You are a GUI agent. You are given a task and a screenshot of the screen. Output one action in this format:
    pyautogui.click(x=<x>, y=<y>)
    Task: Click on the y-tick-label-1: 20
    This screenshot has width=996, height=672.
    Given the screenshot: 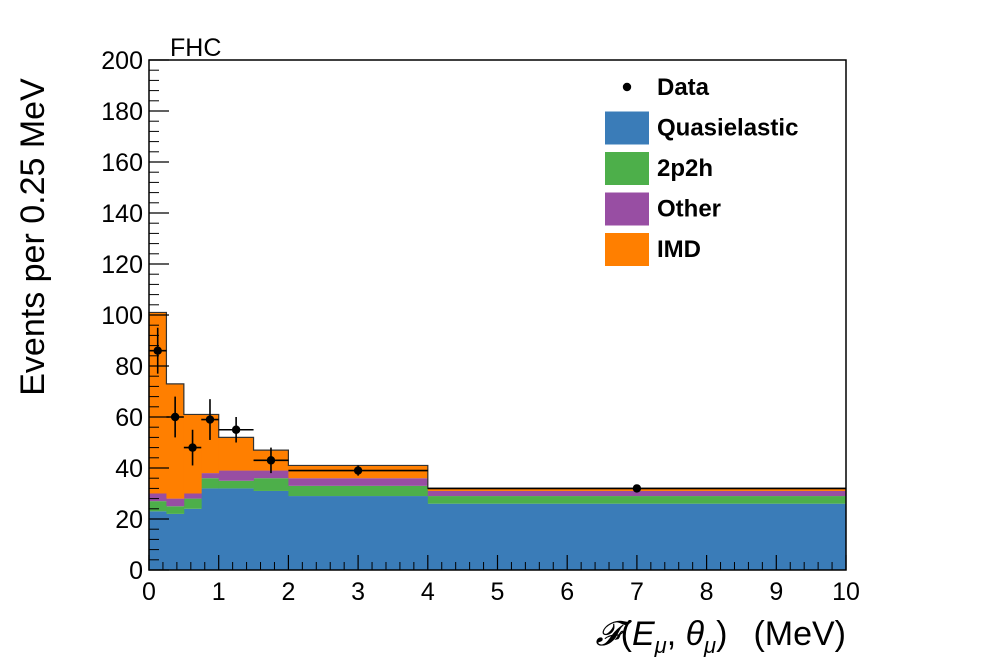 What is the action you would take?
    pyautogui.click(x=129, y=520)
    